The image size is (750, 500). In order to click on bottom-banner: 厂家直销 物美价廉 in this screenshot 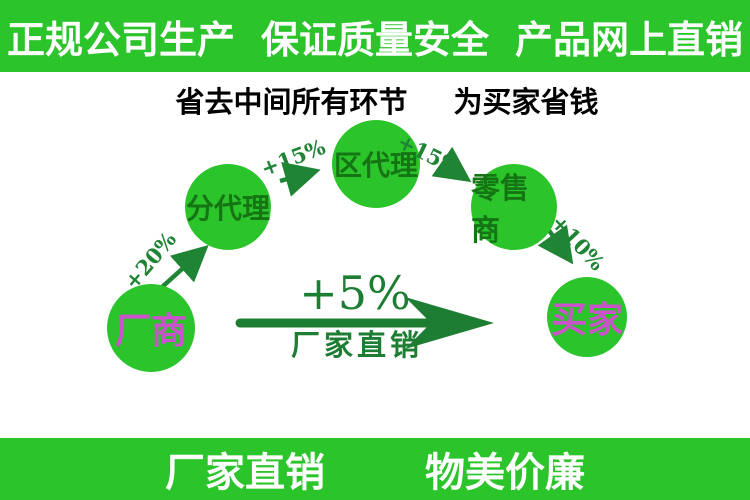, I will do `click(375, 469)`.